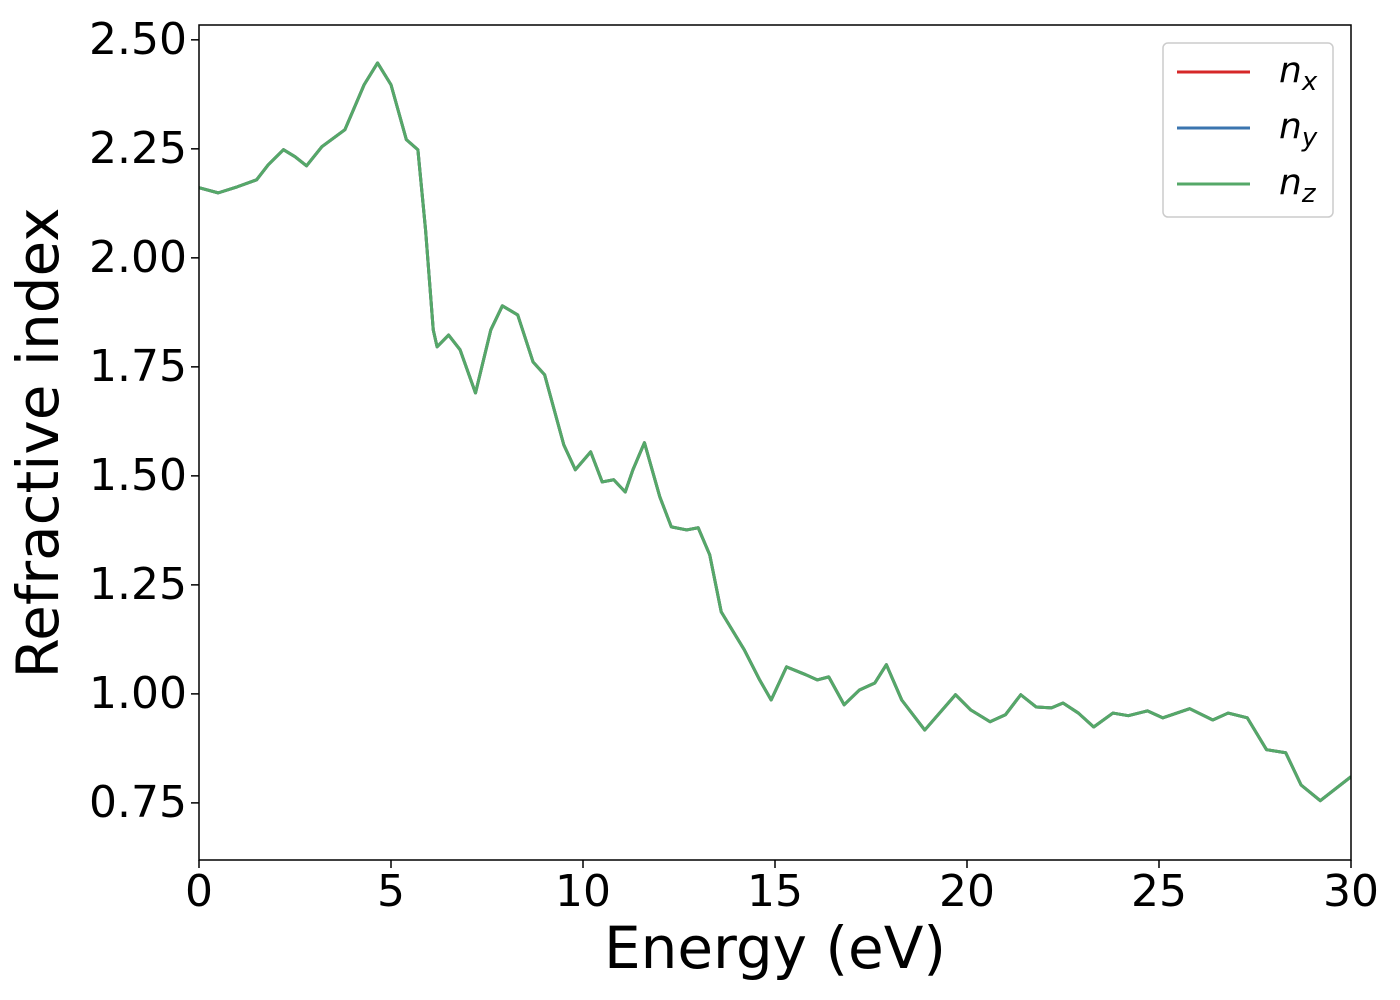 Image resolution: width=1400 pixels, height=1000 pixels. I want to click on x-tick-label: 5, so click(391, 891).